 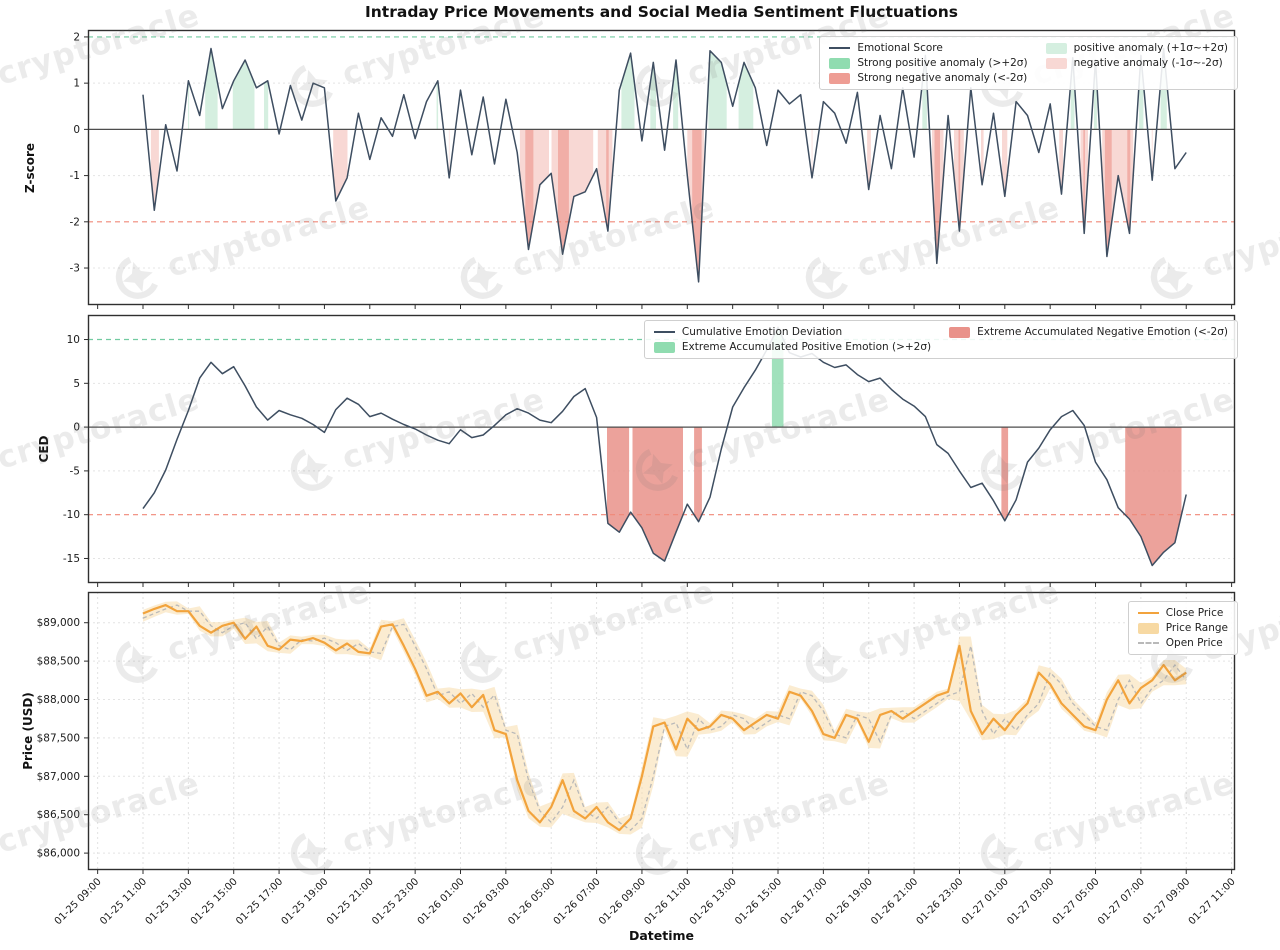 What do you see at coordinates (441, 901) in the screenshot?
I see `x-tick-label: 01-26 01:00` at bounding box center [441, 901].